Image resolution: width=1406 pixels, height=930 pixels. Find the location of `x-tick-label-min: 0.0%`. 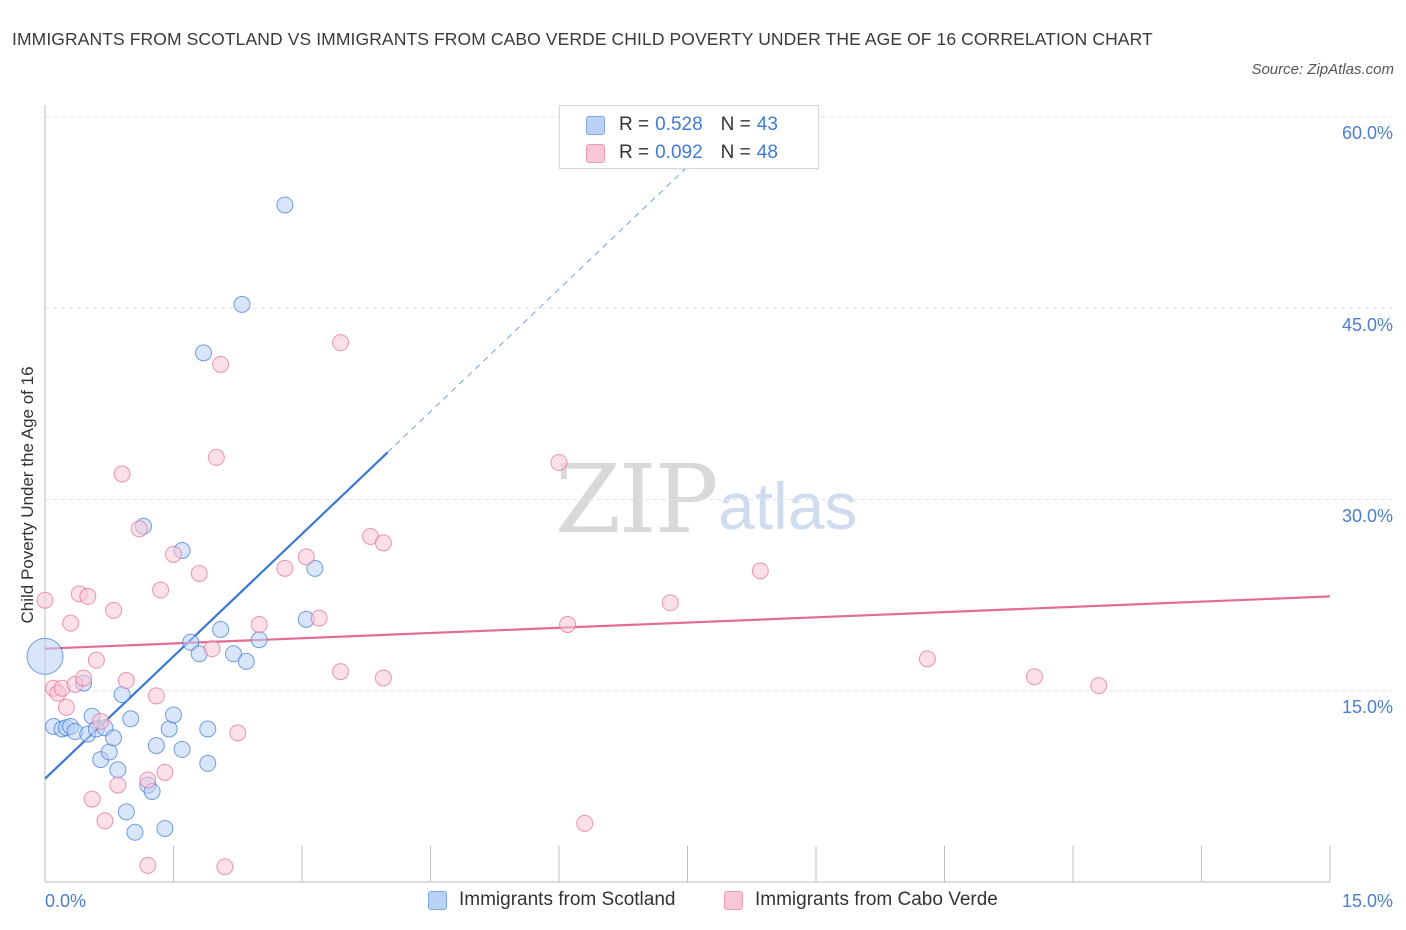

x-tick-label-min: 0.0% is located at coordinates (66, 901).